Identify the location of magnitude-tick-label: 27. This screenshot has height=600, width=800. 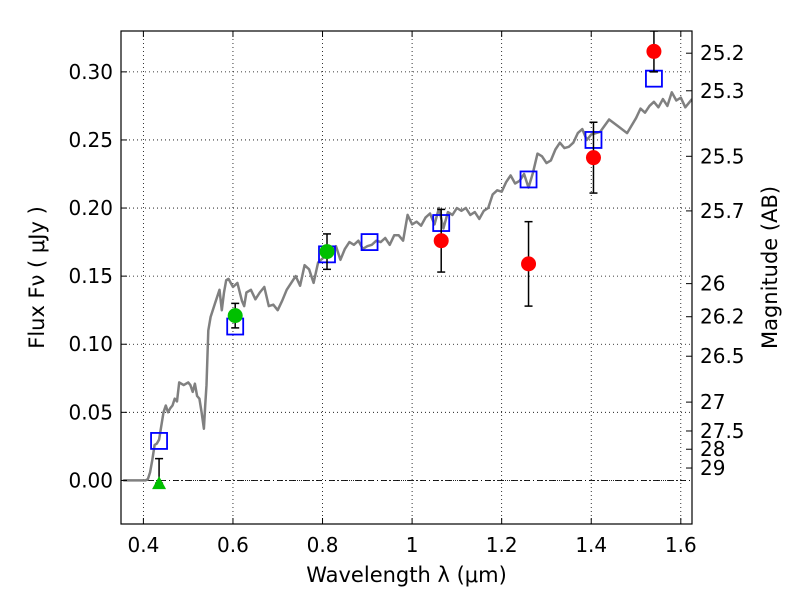
(712, 402).